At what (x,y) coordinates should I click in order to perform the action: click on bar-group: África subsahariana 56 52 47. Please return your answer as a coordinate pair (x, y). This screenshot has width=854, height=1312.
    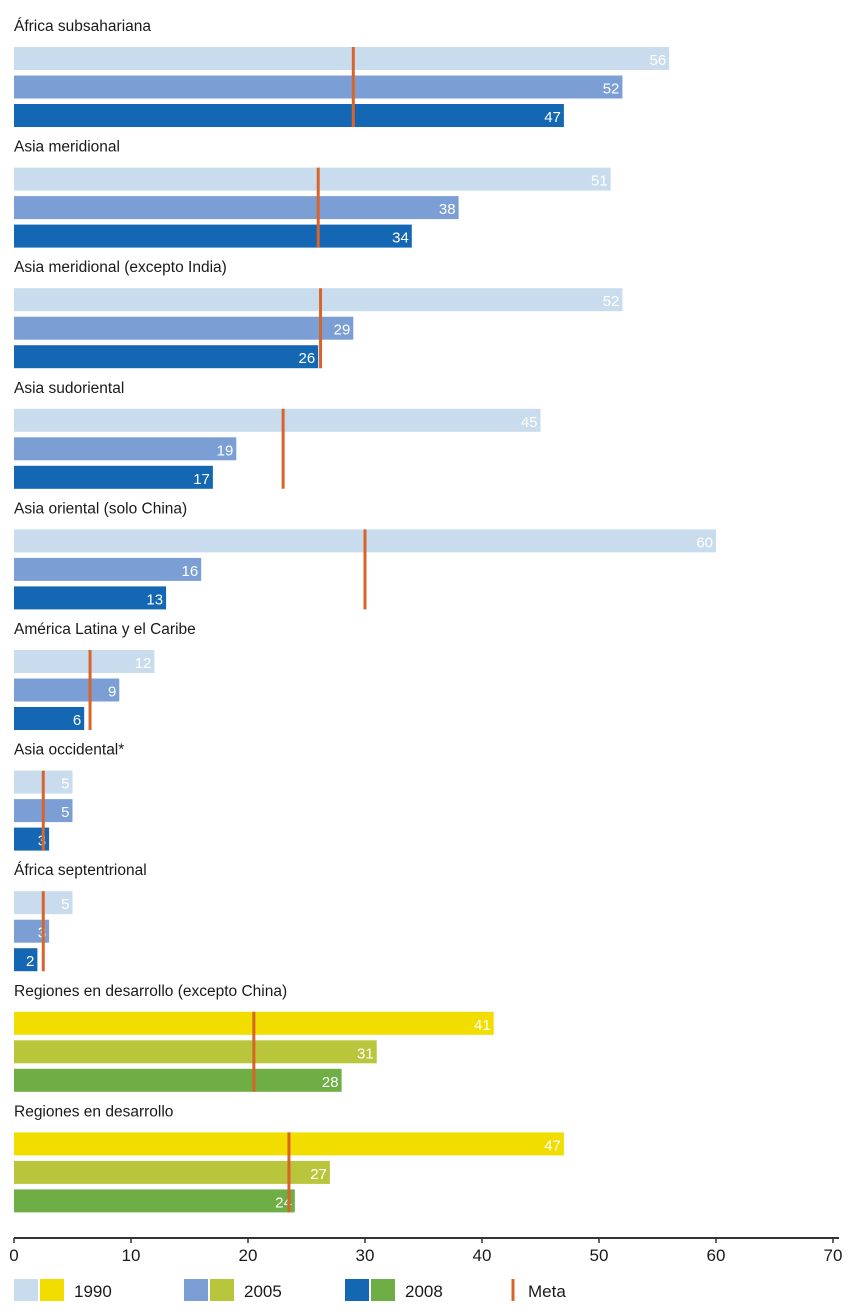
    Looking at the image, I should click on (342, 72).